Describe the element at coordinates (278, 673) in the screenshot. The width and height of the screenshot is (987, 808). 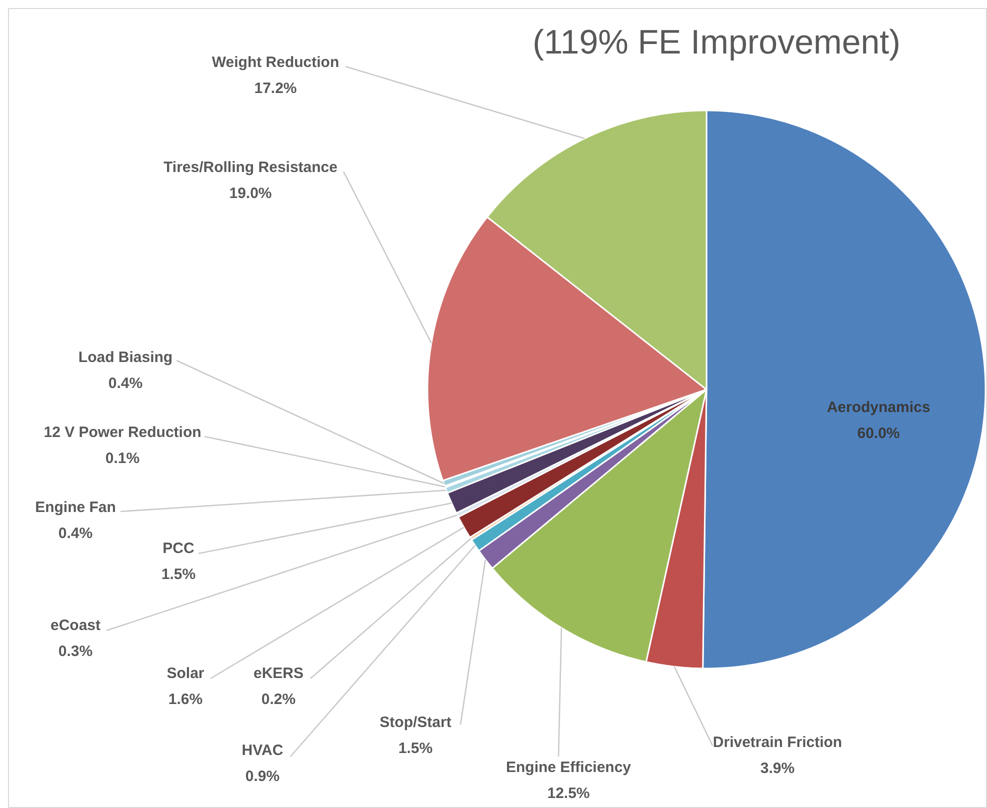
I see `slice-label: eKERS` at that location.